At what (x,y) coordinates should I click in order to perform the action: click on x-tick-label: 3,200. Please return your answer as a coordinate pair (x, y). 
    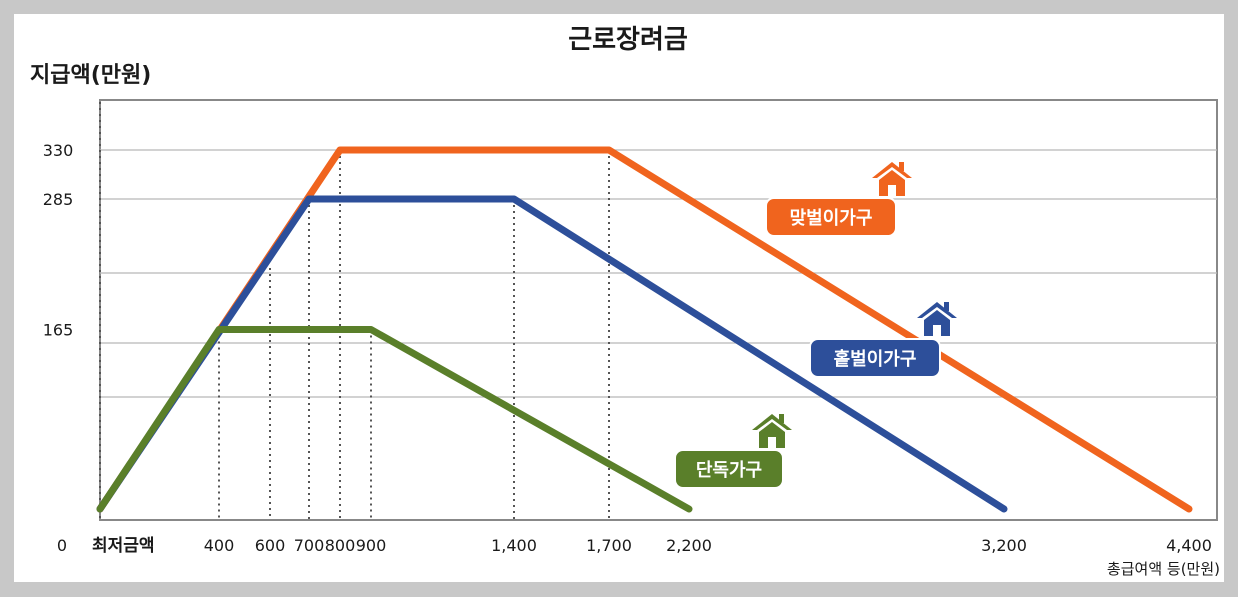
    Looking at the image, I should click on (1004, 545).